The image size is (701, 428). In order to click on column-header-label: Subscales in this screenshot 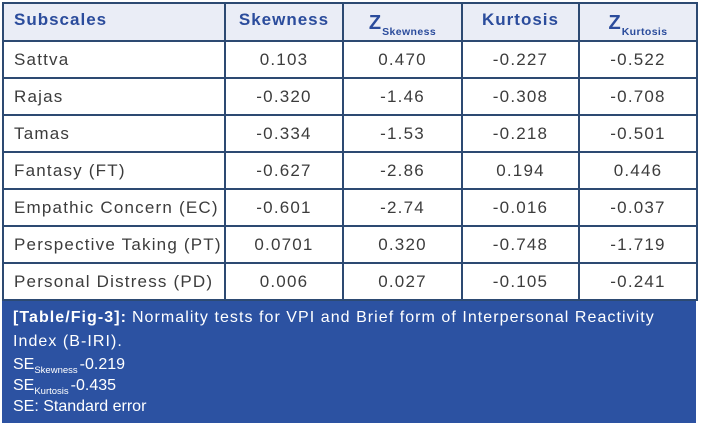, I will do `click(61, 19)`.